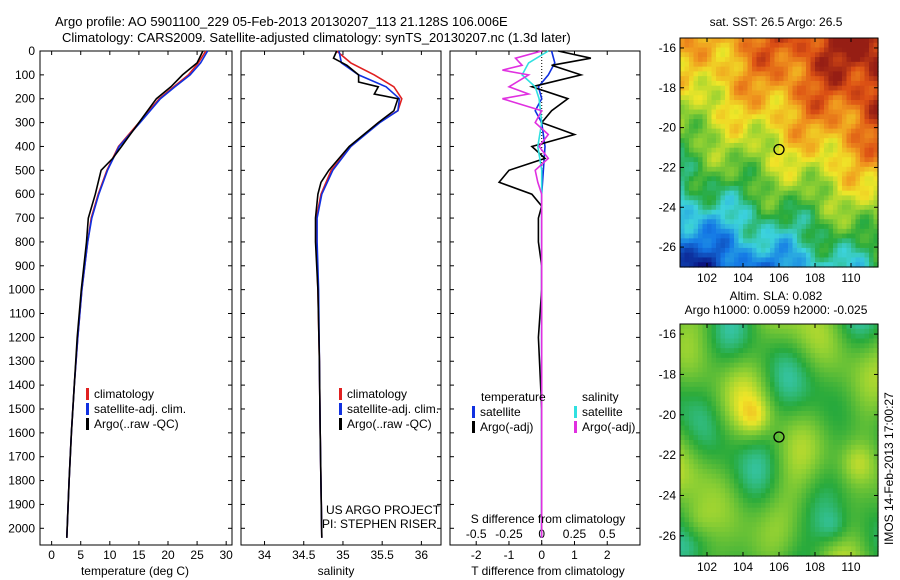  Describe the element at coordinates (779, 440) in the screenshot. I see `heatmap-cells` at that location.